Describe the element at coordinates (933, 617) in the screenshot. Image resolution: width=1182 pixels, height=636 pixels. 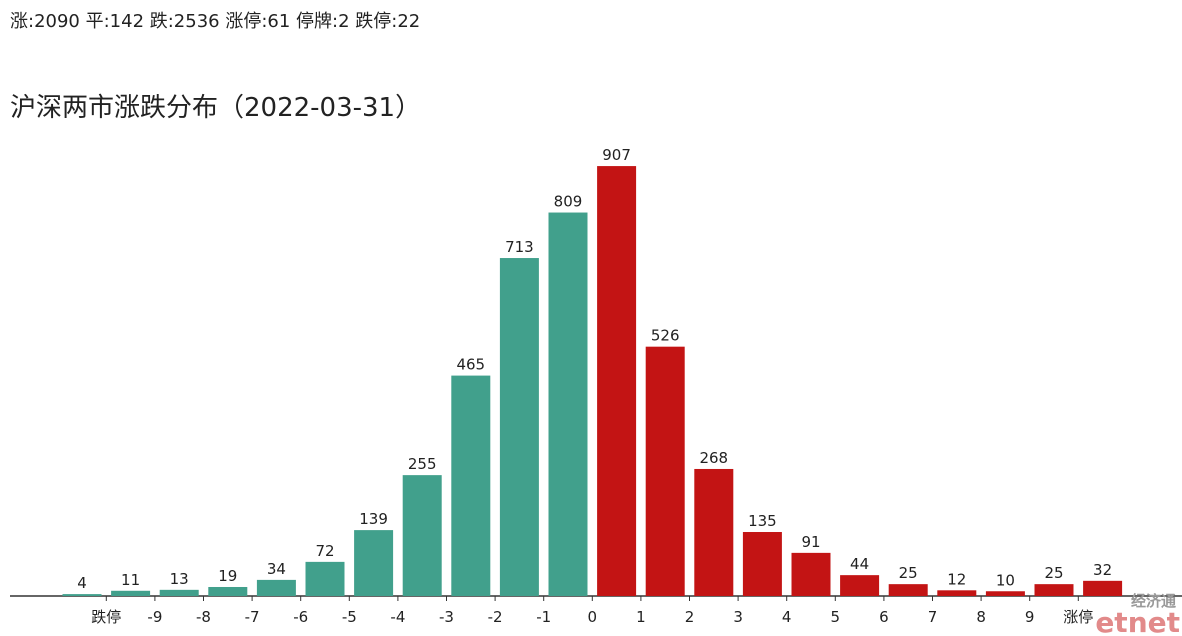
I see `x-tick-label: 7` at that location.